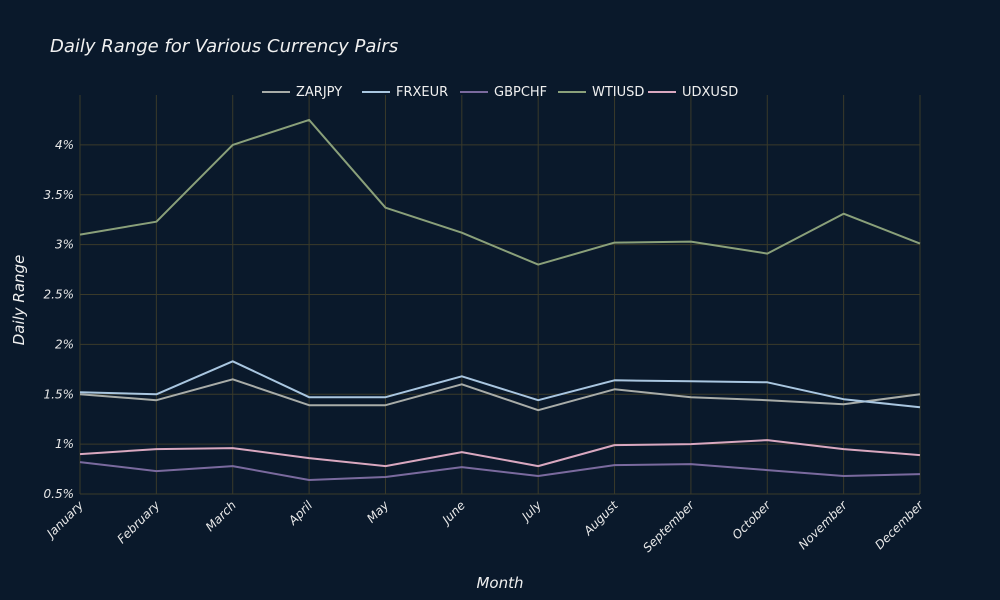 This screenshot has width=1000, height=600. What do you see at coordinates (221, 516) in the screenshot?
I see `x-tick-label: March` at bounding box center [221, 516].